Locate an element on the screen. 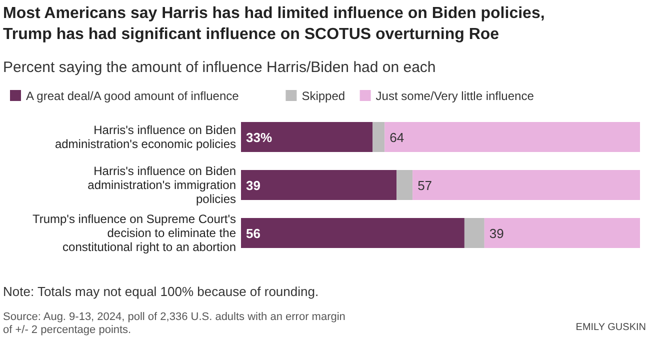 The height and width of the screenshot is (344, 653). source-note: Source: Aug. 9-13, 2024, poll of 2,336 U.S. adults with an error margin of +/- 2 percentage points. is located at coordinates (174, 323).